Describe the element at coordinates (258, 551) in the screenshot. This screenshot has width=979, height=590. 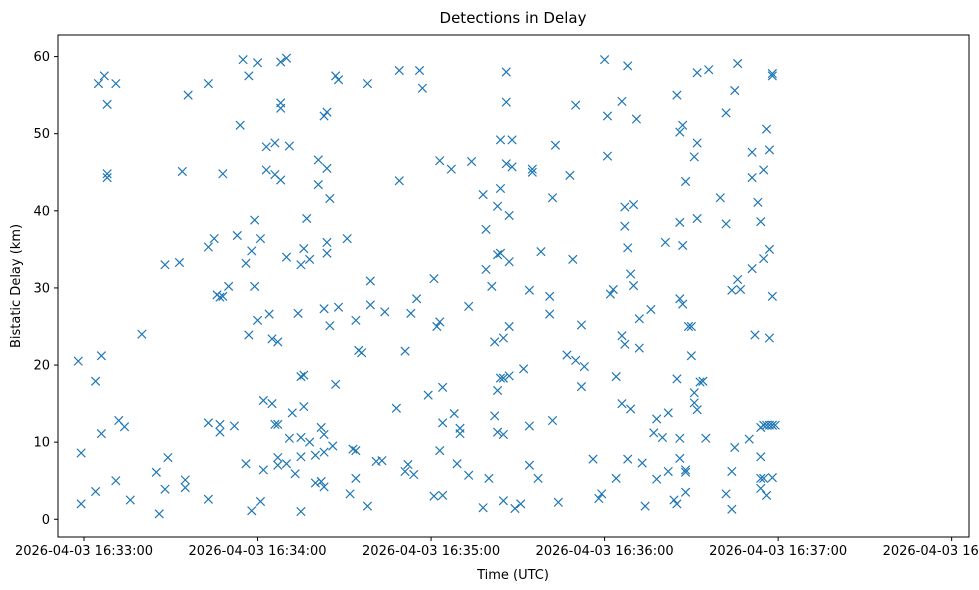
I see `x-tick-label: 2026-04-03 16:34:00` at that location.